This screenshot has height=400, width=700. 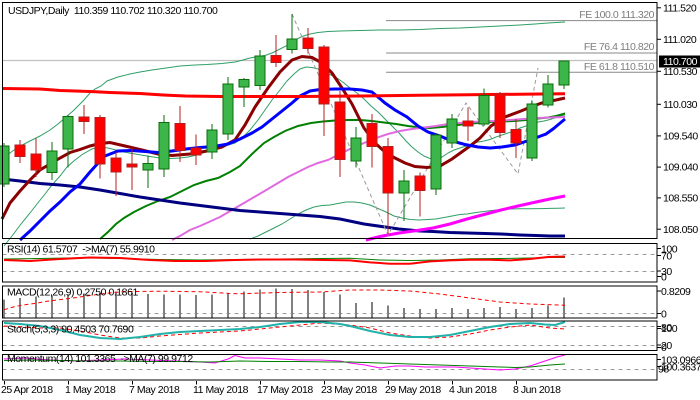 I want to click on svg-text: MACD(12,26,9) 0.2750 0.1861, so click(x=72, y=293).